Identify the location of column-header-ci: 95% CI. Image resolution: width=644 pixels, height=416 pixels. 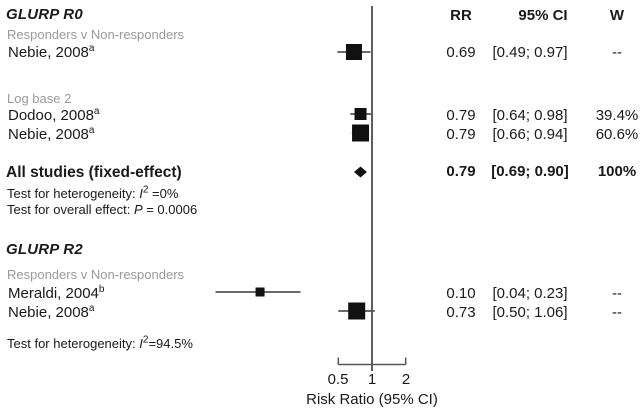
(543, 15).